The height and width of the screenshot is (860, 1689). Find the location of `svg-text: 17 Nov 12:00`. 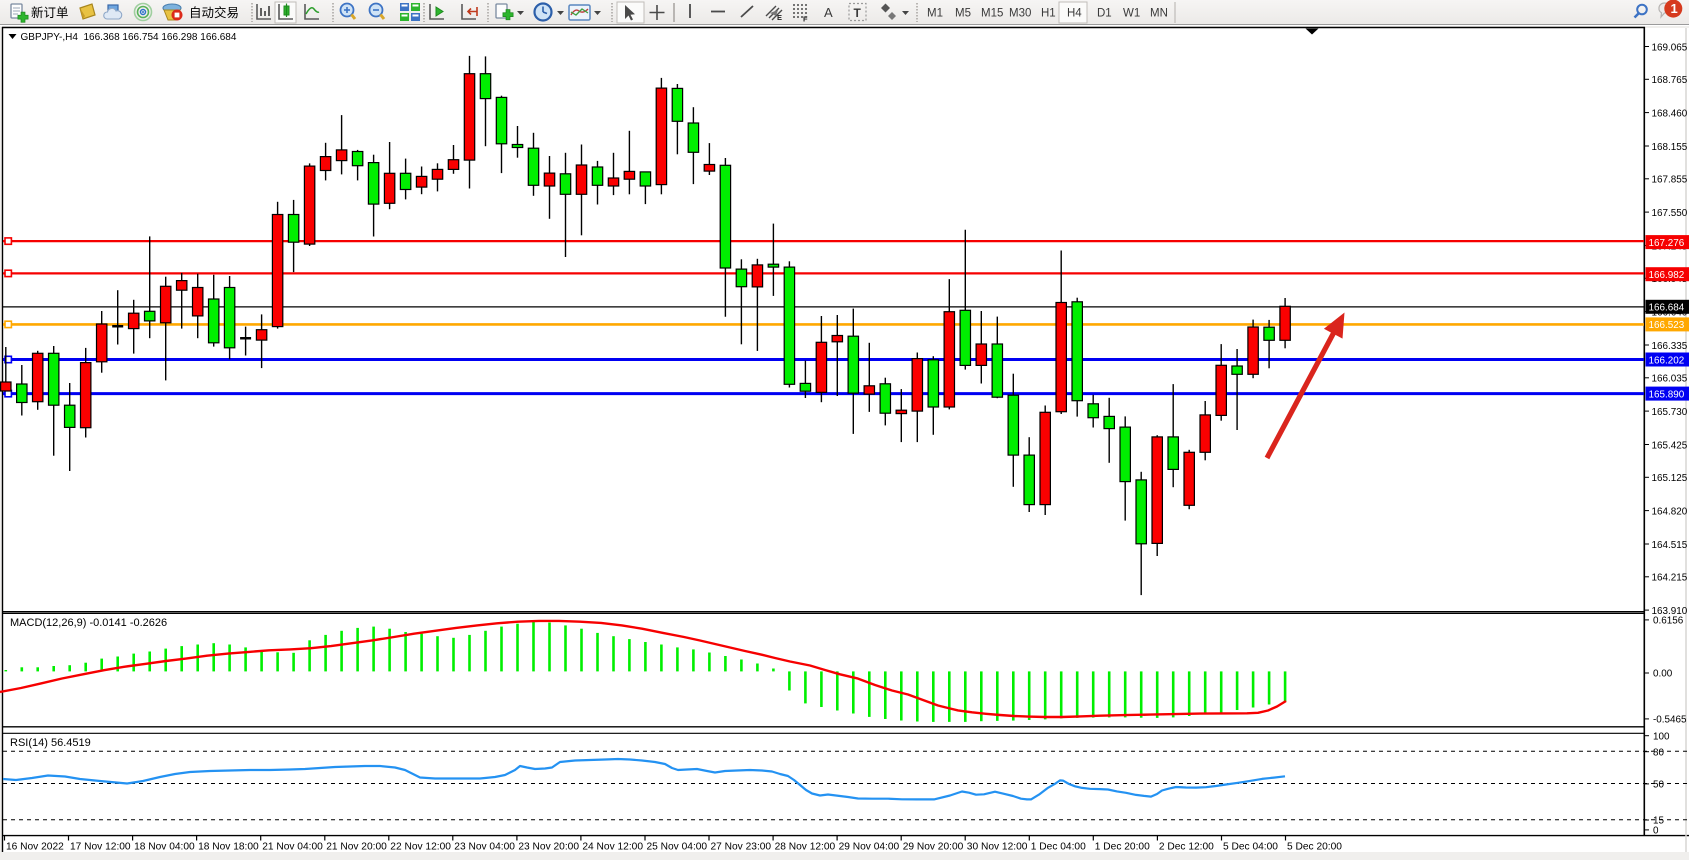

svg-text: 17 Nov 12:00 is located at coordinates (100, 847).